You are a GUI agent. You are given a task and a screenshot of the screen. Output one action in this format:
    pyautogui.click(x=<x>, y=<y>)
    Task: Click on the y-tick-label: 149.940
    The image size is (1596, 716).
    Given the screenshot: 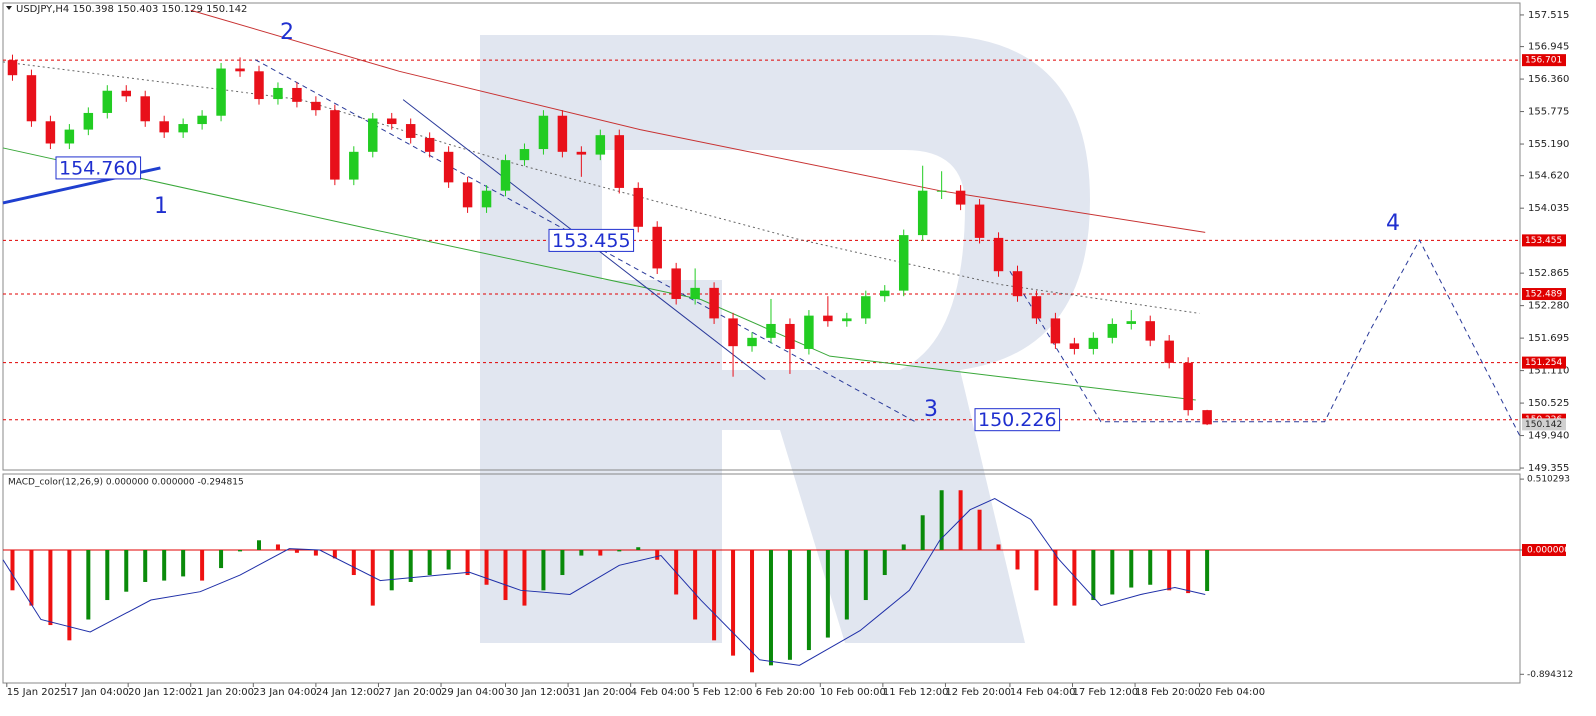 What is the action you would take?
    pyautogui.click(x=1548, y=436)
    